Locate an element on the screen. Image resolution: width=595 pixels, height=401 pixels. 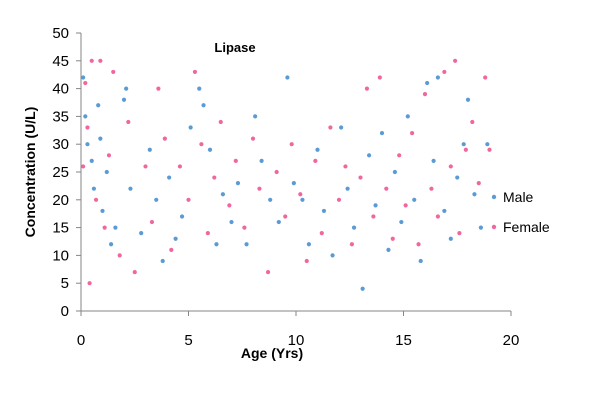
y-tick-label: 35 is located at coordinates (60, 116).